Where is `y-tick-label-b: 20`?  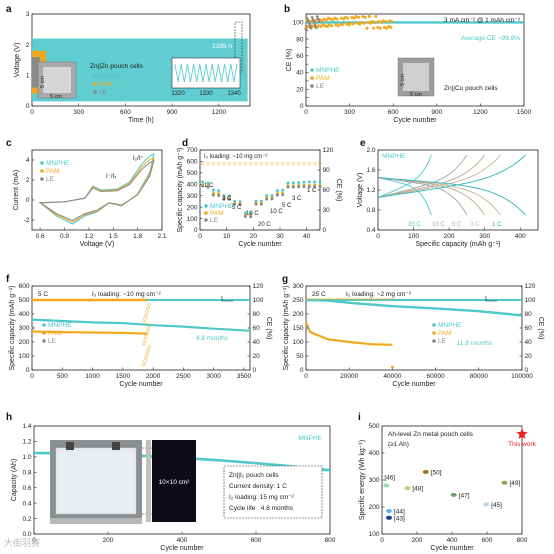
y-tick-label-b: 20 is located at coordinates (300, 89).